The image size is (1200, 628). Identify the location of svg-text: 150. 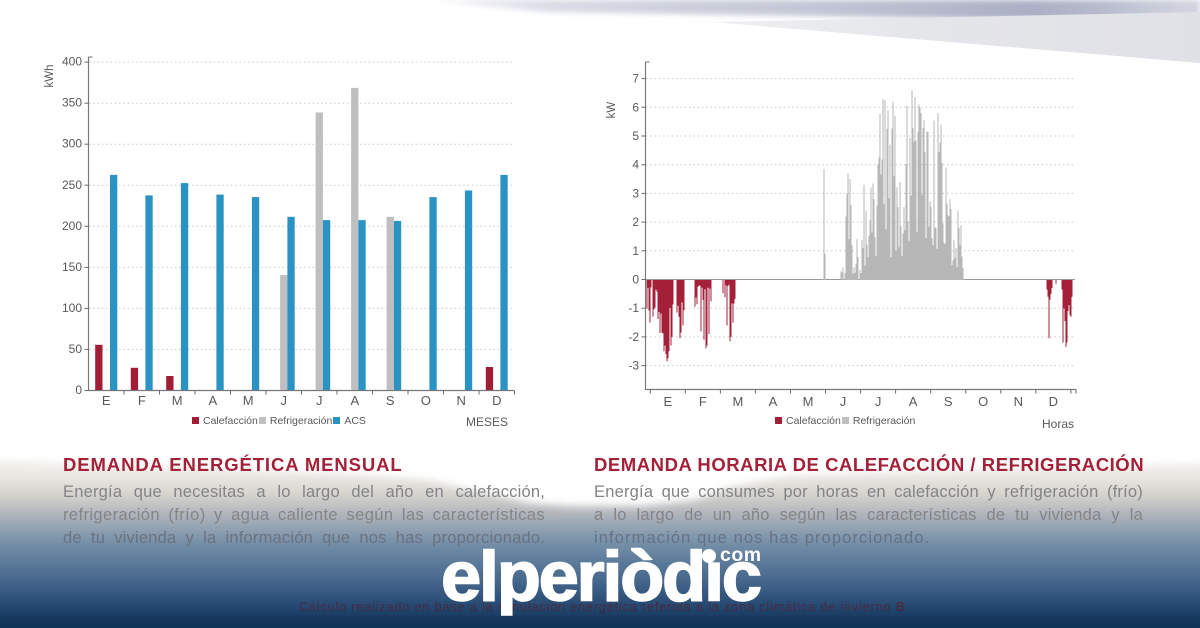
(72, 267).